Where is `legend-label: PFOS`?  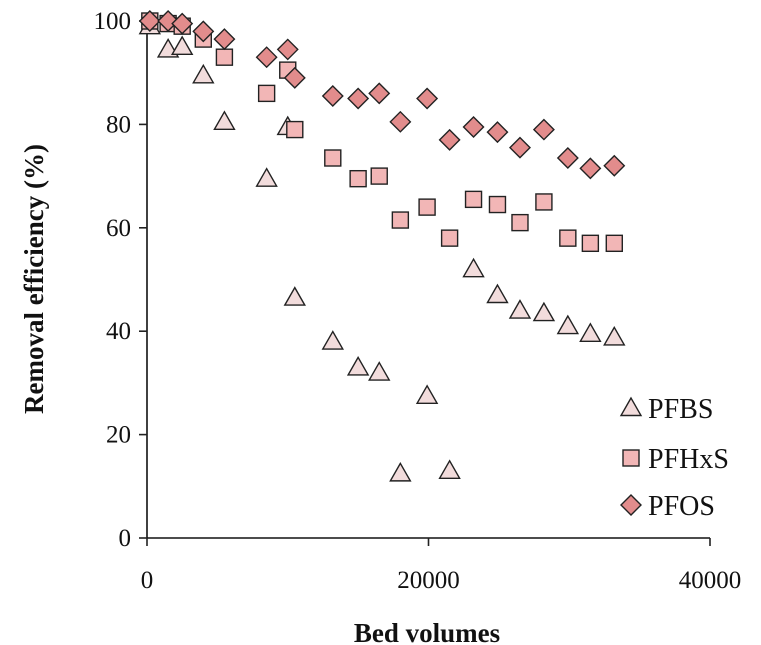 legend-label: PFOS is located at coordinates (681, 506).